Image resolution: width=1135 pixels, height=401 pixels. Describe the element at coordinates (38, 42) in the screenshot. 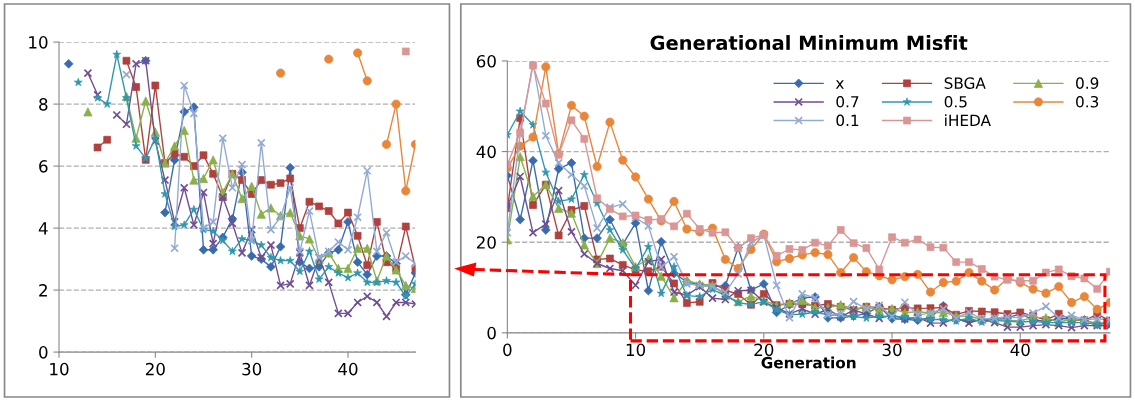

I see `y-tick-label: 10` at that location.